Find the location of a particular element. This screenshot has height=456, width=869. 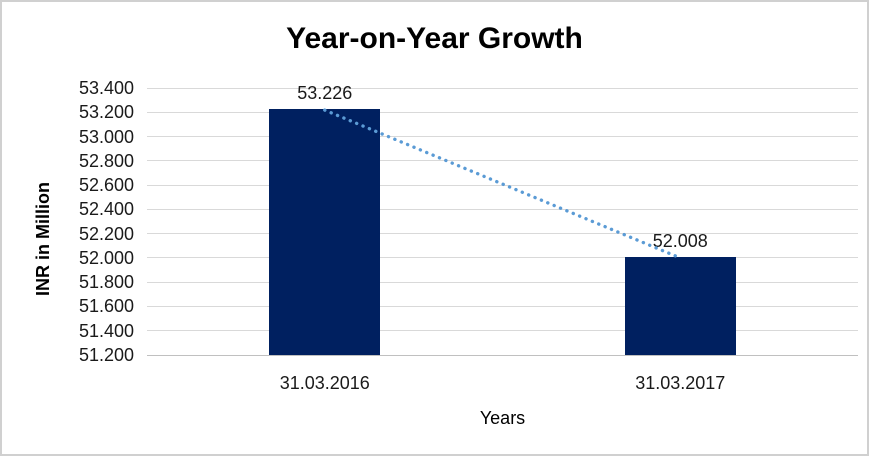

y-axis-tick-label: 51.400 is located at coordinates (106, 330).